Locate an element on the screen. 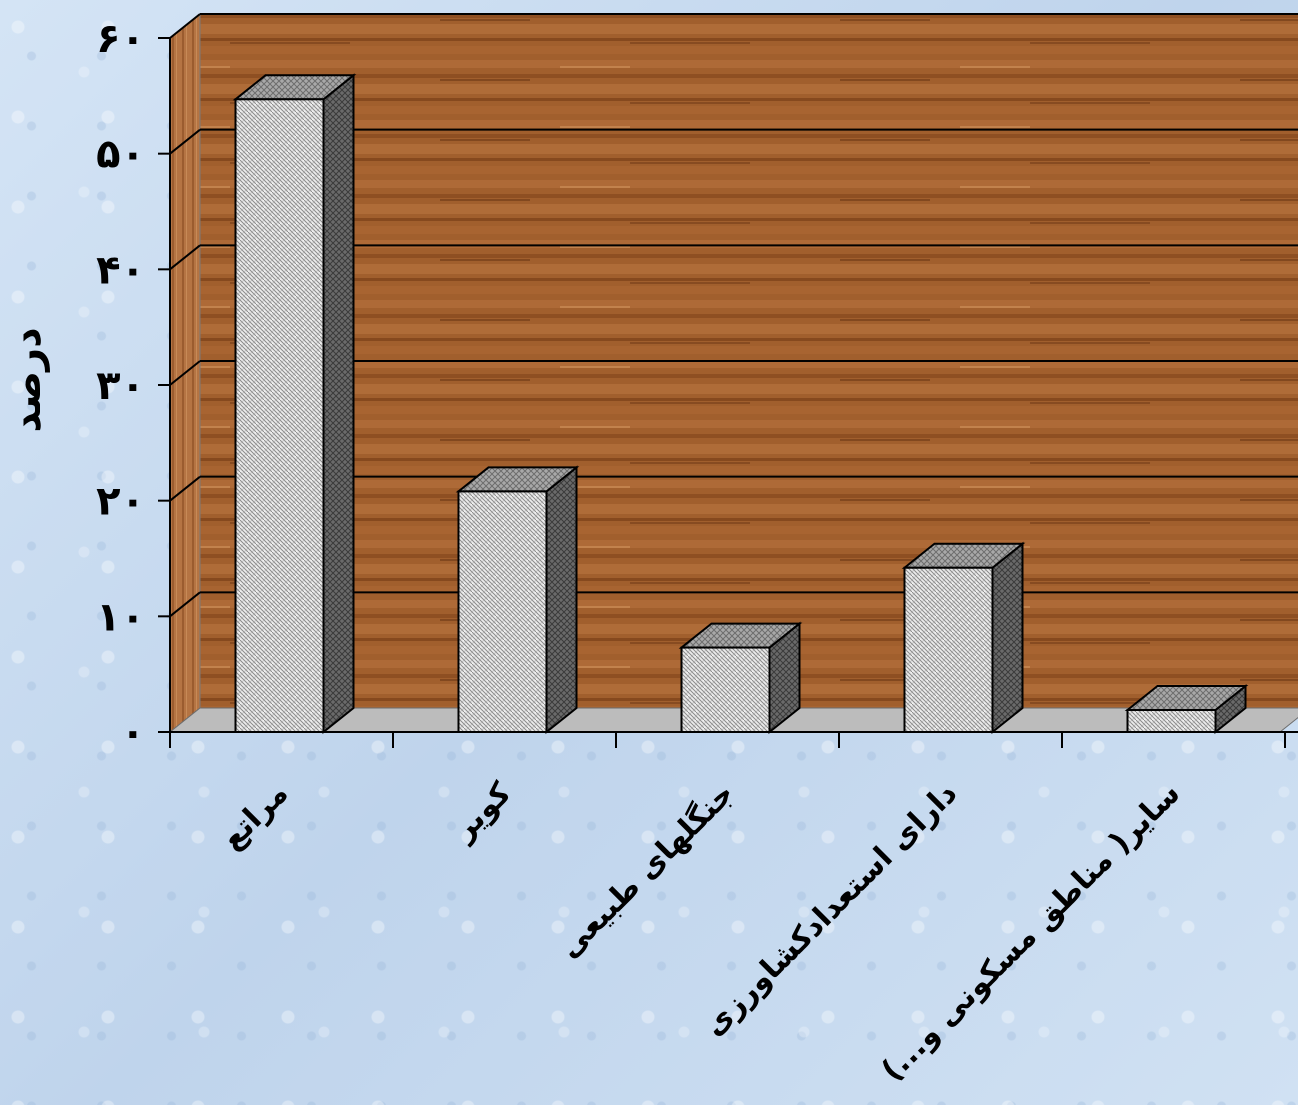  y-tick-label: ۲۰ is located at coordinates (120, 502).